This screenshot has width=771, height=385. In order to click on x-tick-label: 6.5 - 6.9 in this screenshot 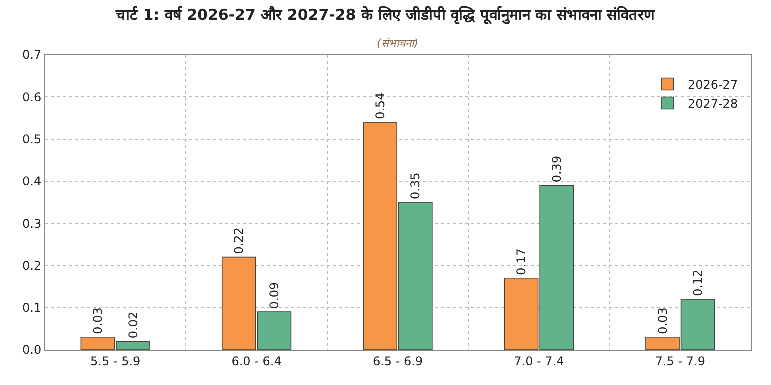, I will do `click(398, 361)`.